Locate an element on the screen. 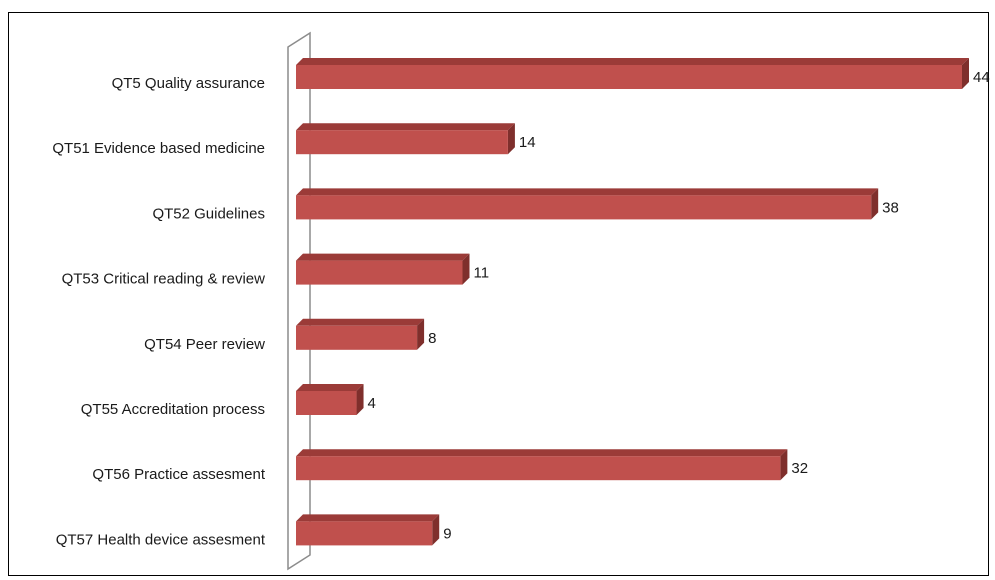 This screenshot has width=995, height=580. data-label: 44 is located at coordinates (981, 77).